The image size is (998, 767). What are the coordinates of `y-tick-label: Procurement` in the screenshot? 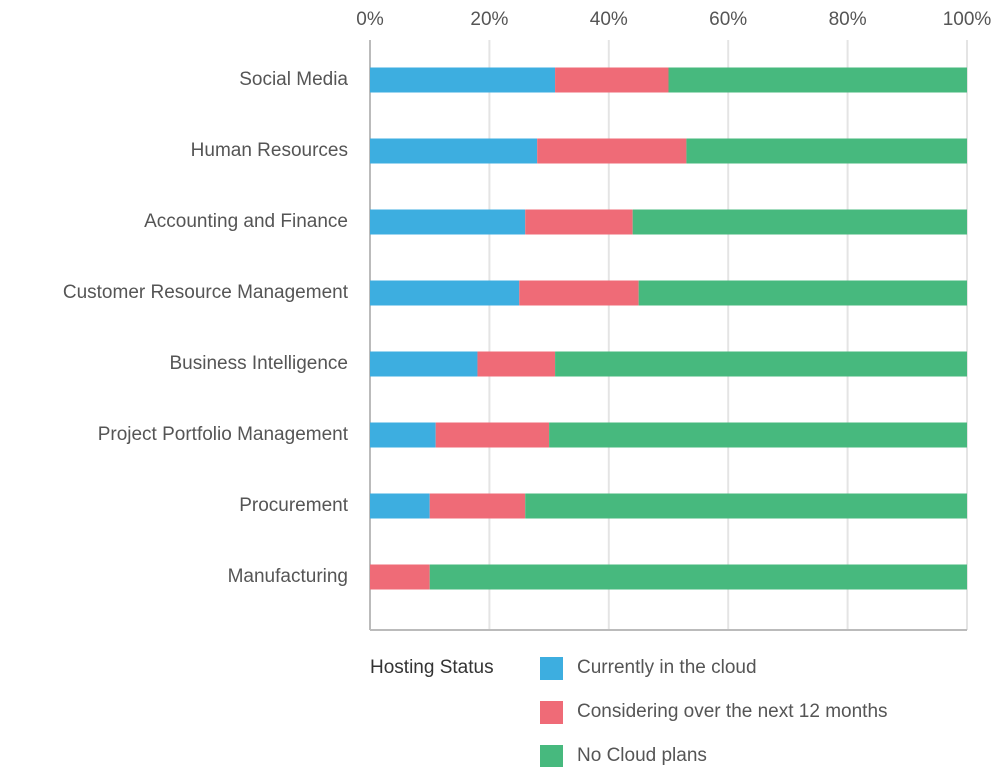 It's located at (293, 505).